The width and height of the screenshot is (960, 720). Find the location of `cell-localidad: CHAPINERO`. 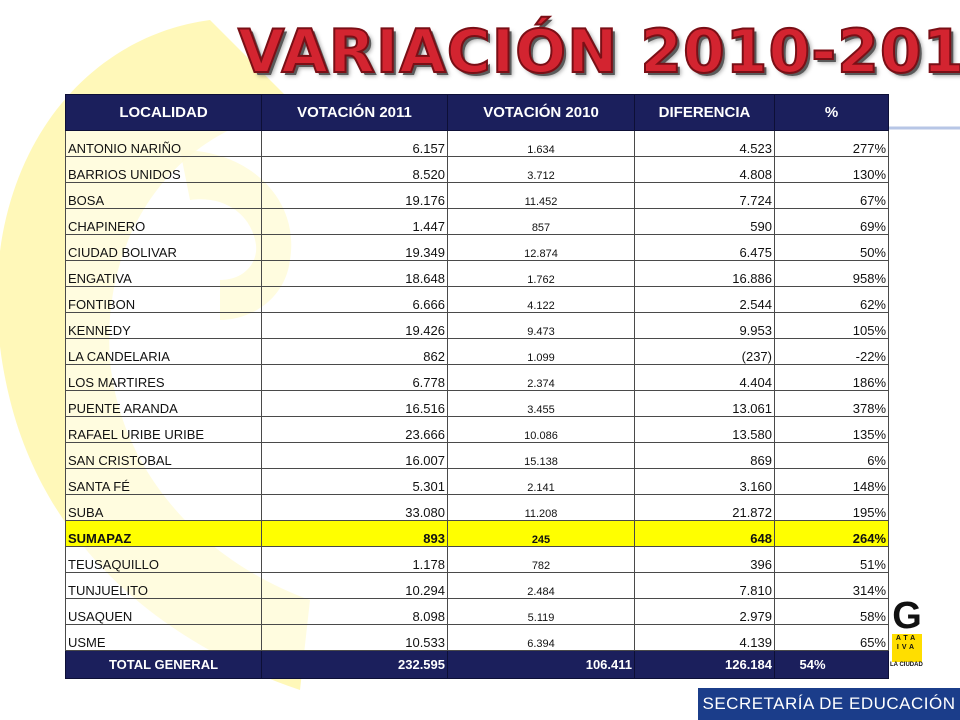

cell-localidad: CHAPINERO is located at coordinates (163, 221).